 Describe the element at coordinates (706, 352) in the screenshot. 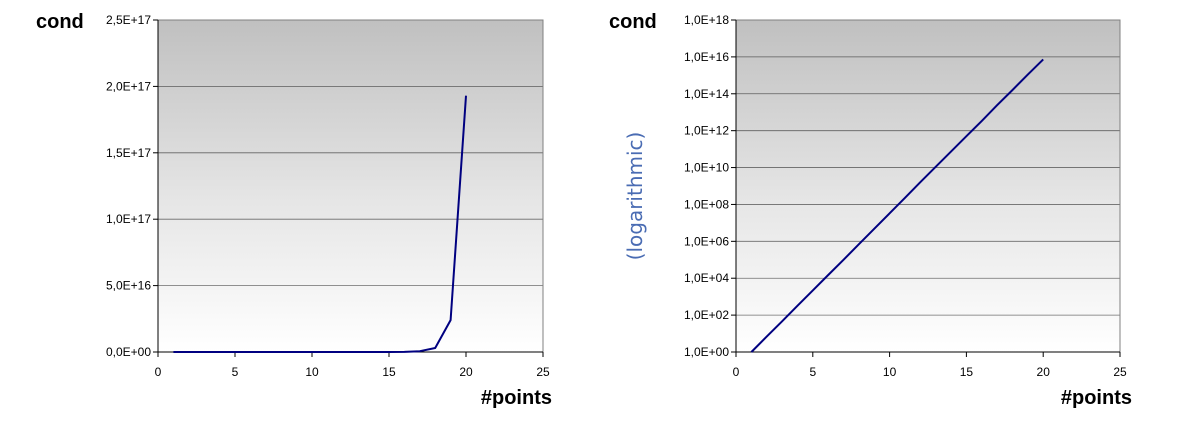

I see `y-tick-label: 1,0E+00` at that location.